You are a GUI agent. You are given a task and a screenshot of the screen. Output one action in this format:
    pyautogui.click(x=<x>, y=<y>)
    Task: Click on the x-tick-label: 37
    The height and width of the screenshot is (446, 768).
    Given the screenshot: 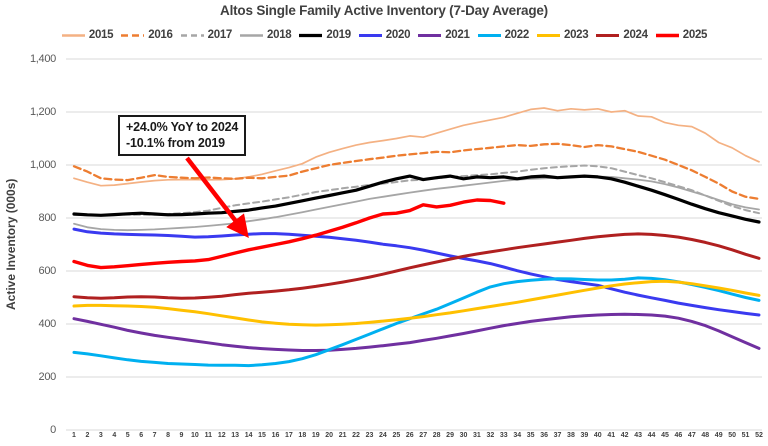 What is the action you would take?
    pyautogui.click(x=557, y=435)
    